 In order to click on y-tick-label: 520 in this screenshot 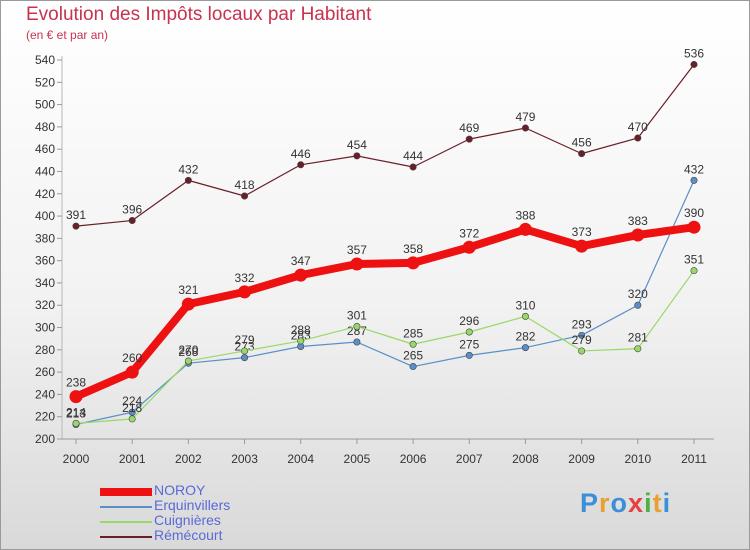, I will do `click(45, 82)`.